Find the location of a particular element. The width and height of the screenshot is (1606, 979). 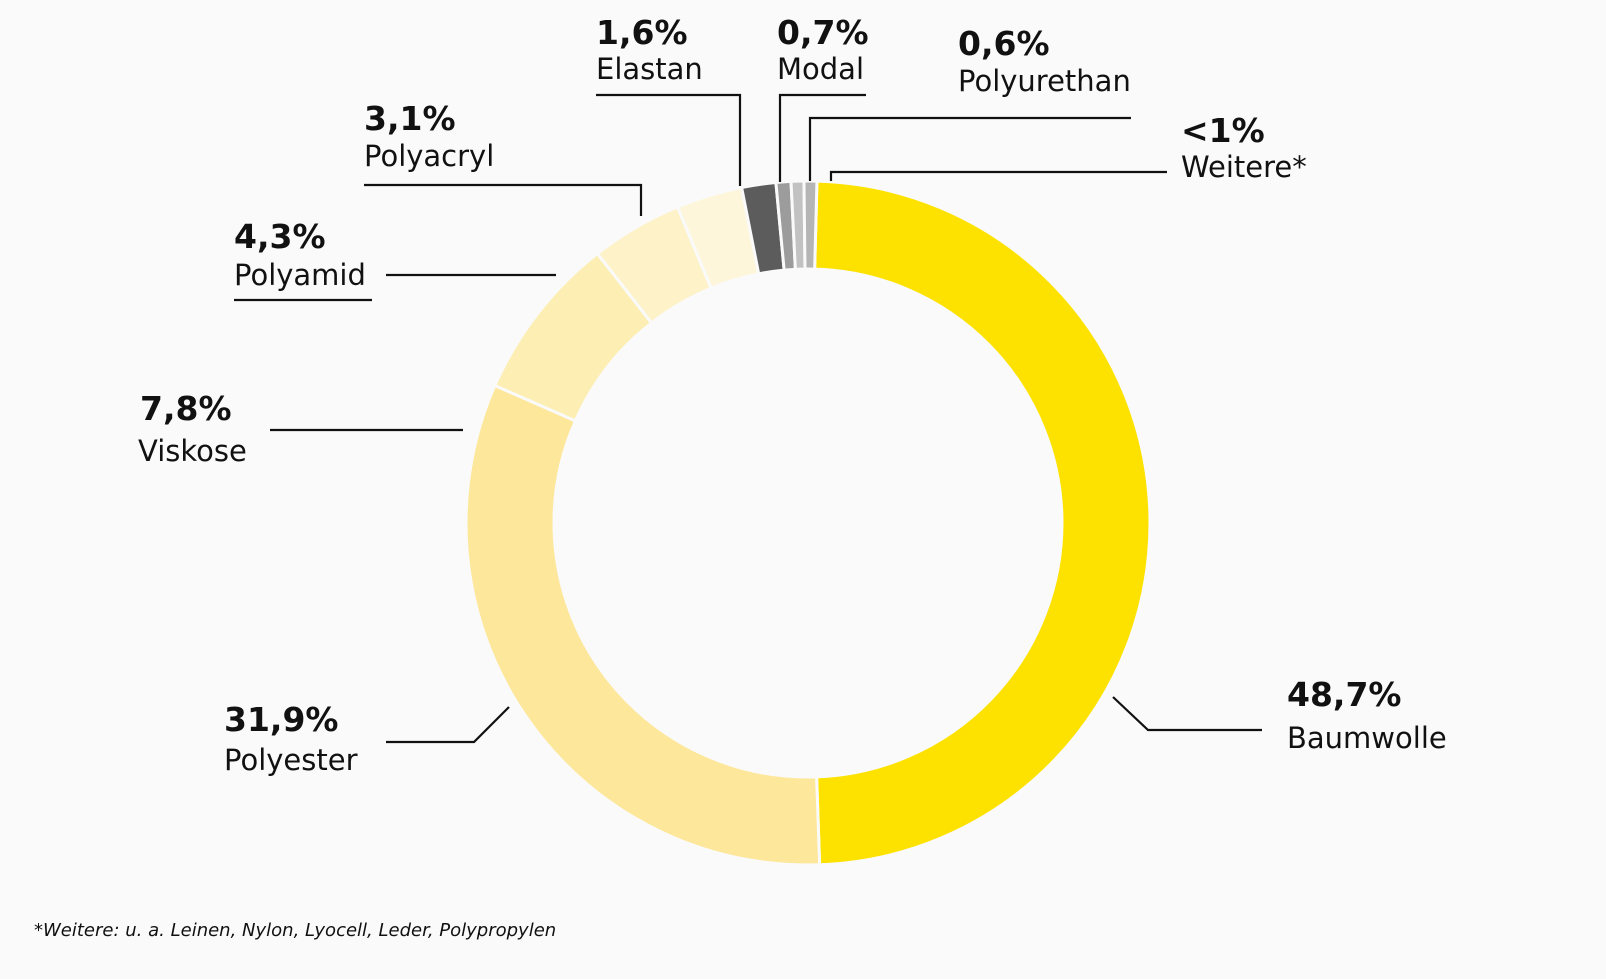

category-label-polyester: Polyester is located at coordinates (291, 760).